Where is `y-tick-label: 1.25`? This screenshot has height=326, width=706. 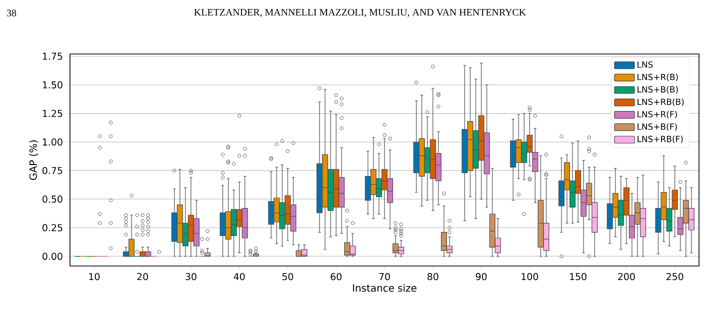 y-tick-label: 1.25 is located at coordinates (52, 114).